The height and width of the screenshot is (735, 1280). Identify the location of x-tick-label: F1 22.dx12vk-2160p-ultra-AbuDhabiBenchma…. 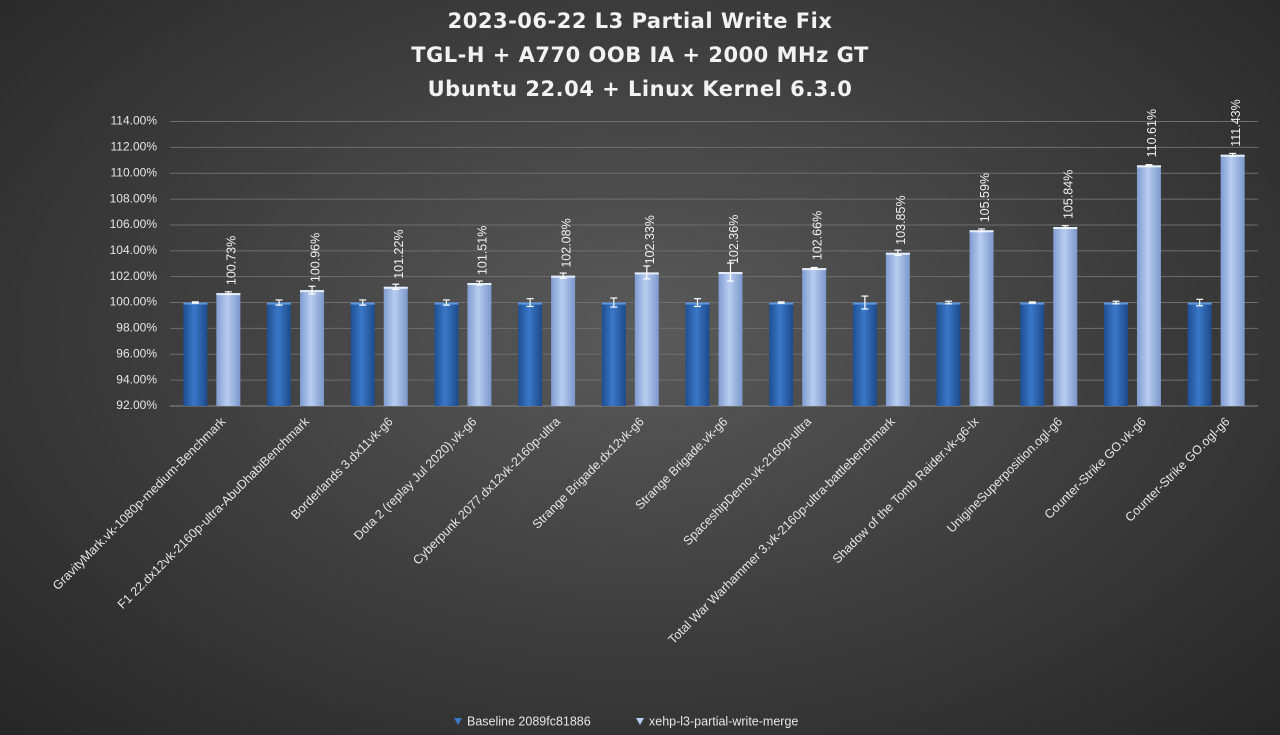
(214, 513).